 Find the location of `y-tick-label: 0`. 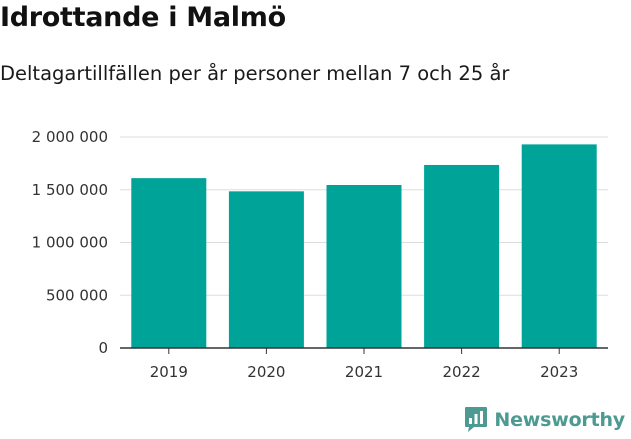

y-tick-label: 0 is located at coordinates (103, 348).